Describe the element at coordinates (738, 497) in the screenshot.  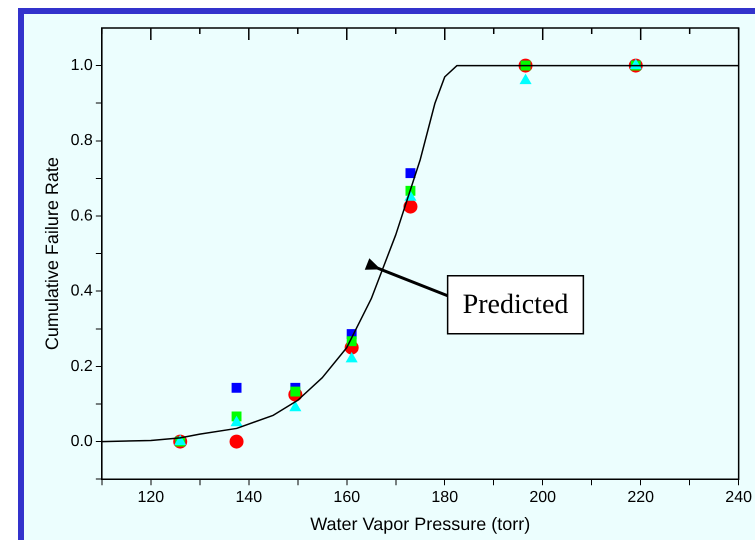
I see `x-tick-label: 240` at that location.